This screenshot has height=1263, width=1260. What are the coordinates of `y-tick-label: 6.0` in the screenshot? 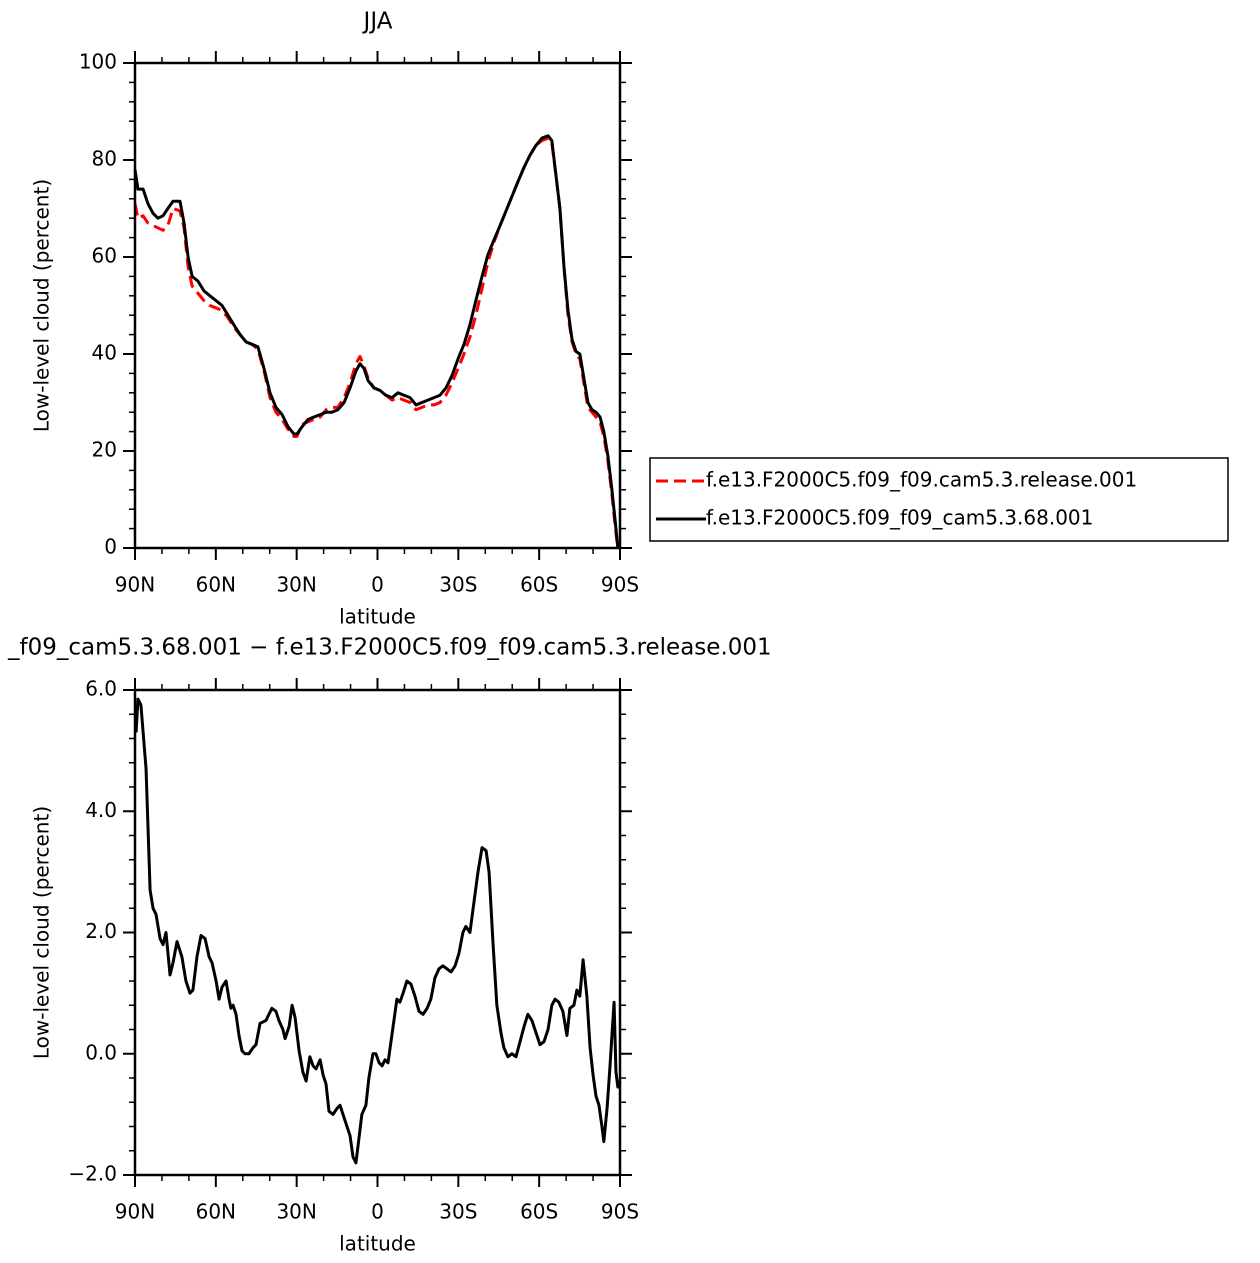 It's located at (101, 689).